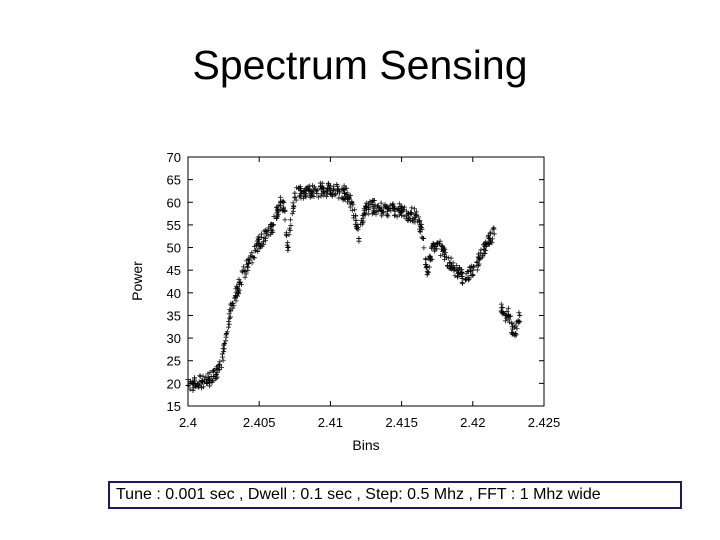 The image size is (720, 540). What do you see at coordinates (401, 422) in the screenshot?
I see `x-tick-label: 2.415` at bounding box center [401, 422].